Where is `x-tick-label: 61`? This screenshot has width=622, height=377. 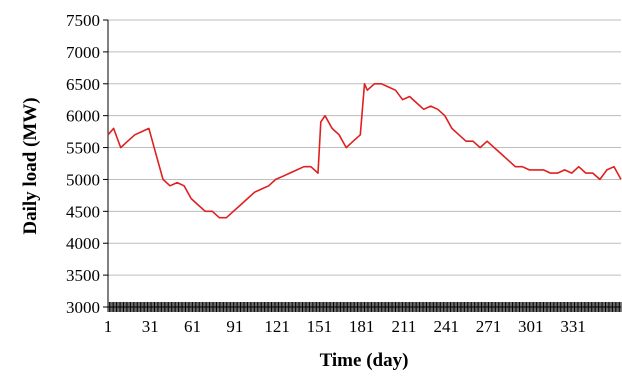 x-tick-label: 61 is located at coordinates (192, 326).